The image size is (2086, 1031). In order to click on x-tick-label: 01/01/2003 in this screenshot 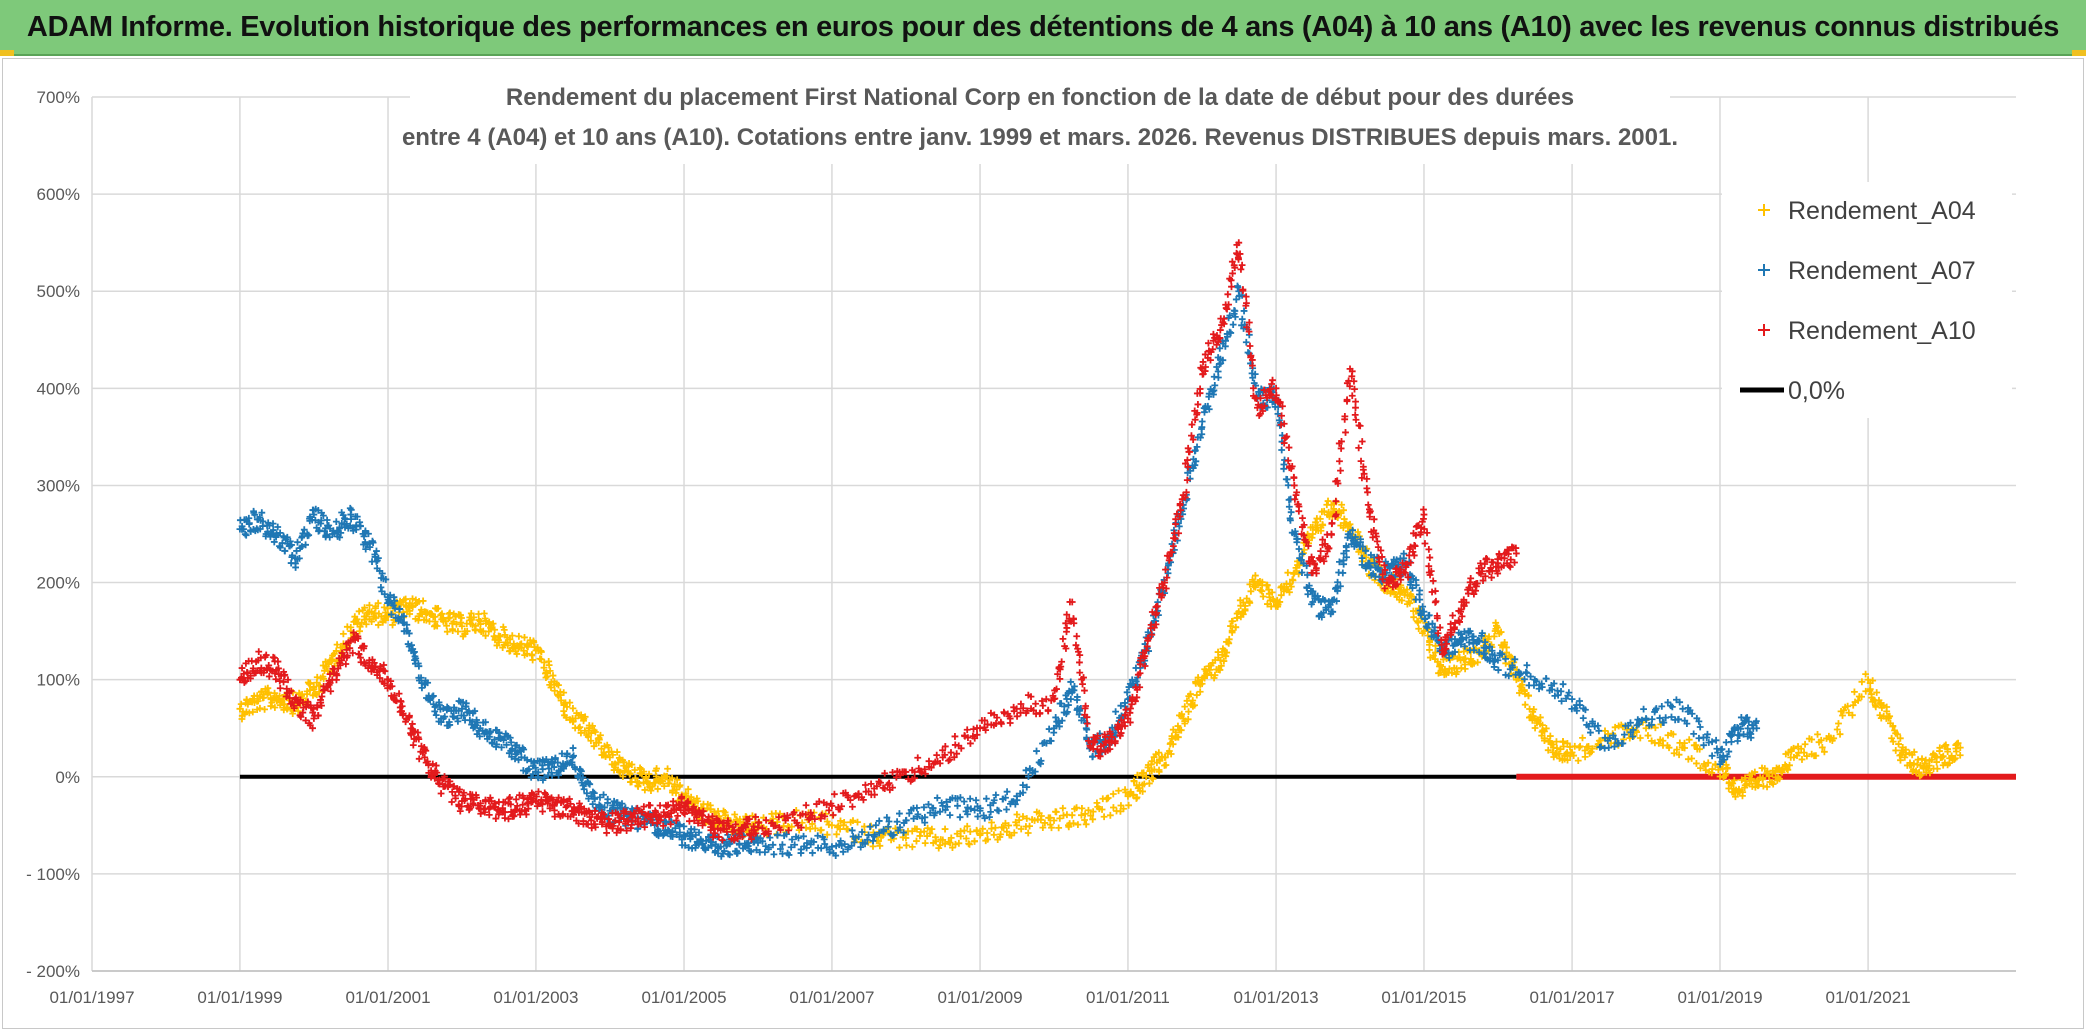, I will do `click(535, 997)`.